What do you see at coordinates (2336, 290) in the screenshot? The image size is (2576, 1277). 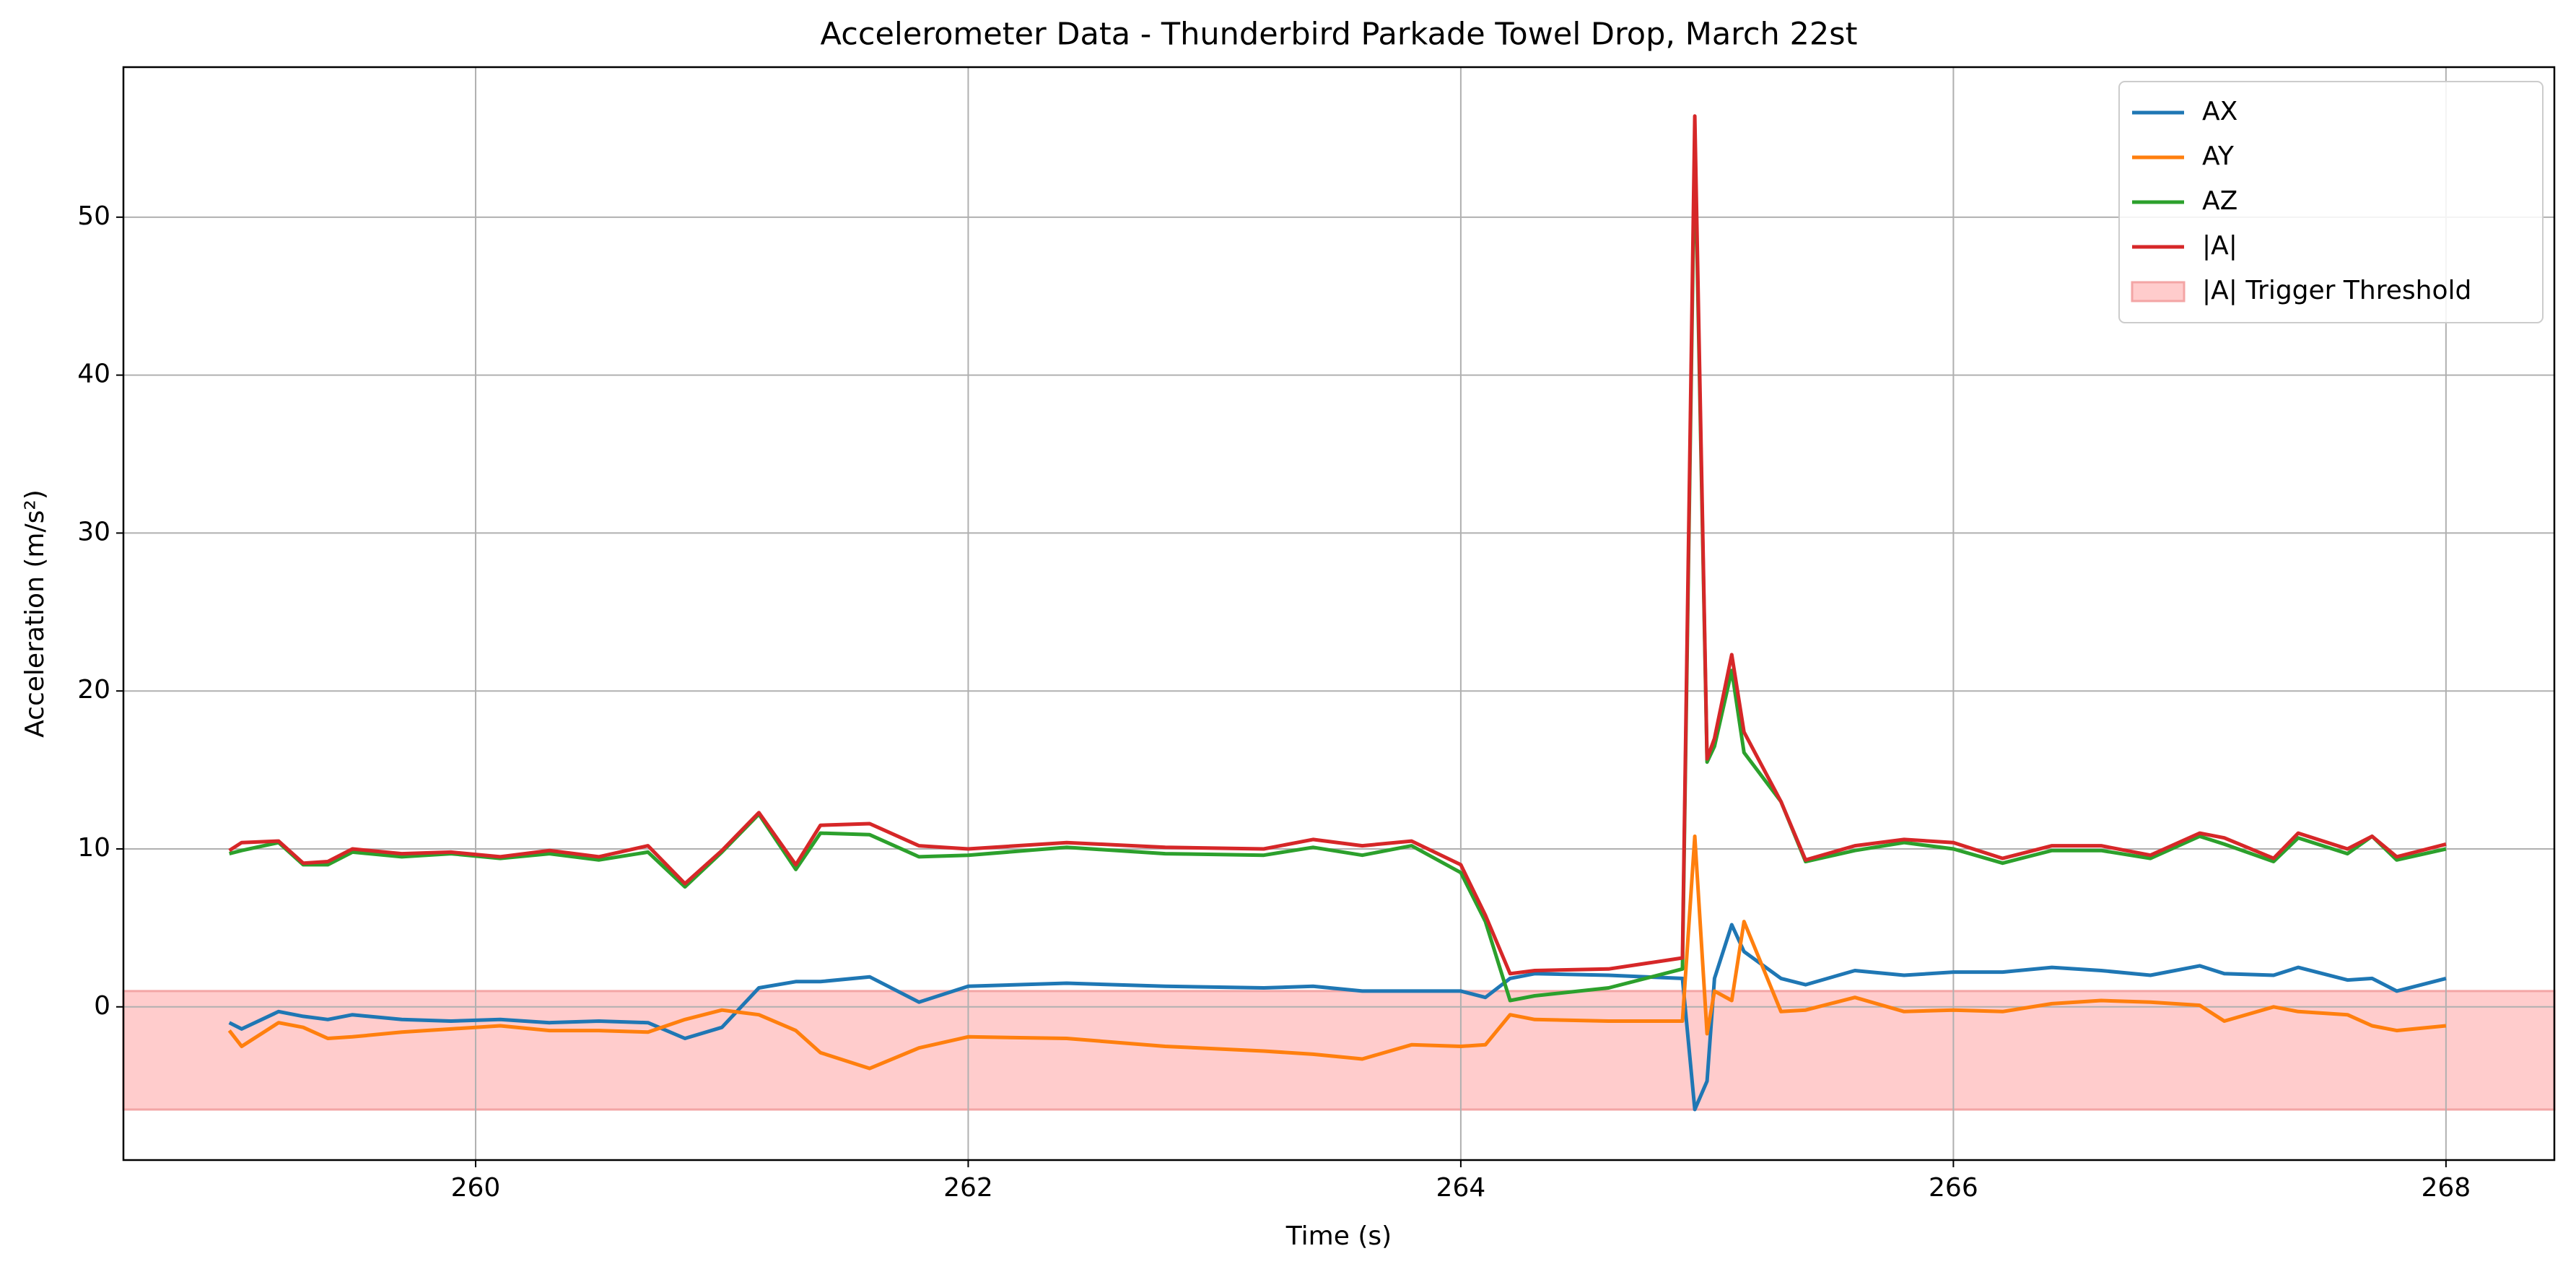 I see `legend-label: |A| Trigger Threshold` at bounding box center [2336, 290].